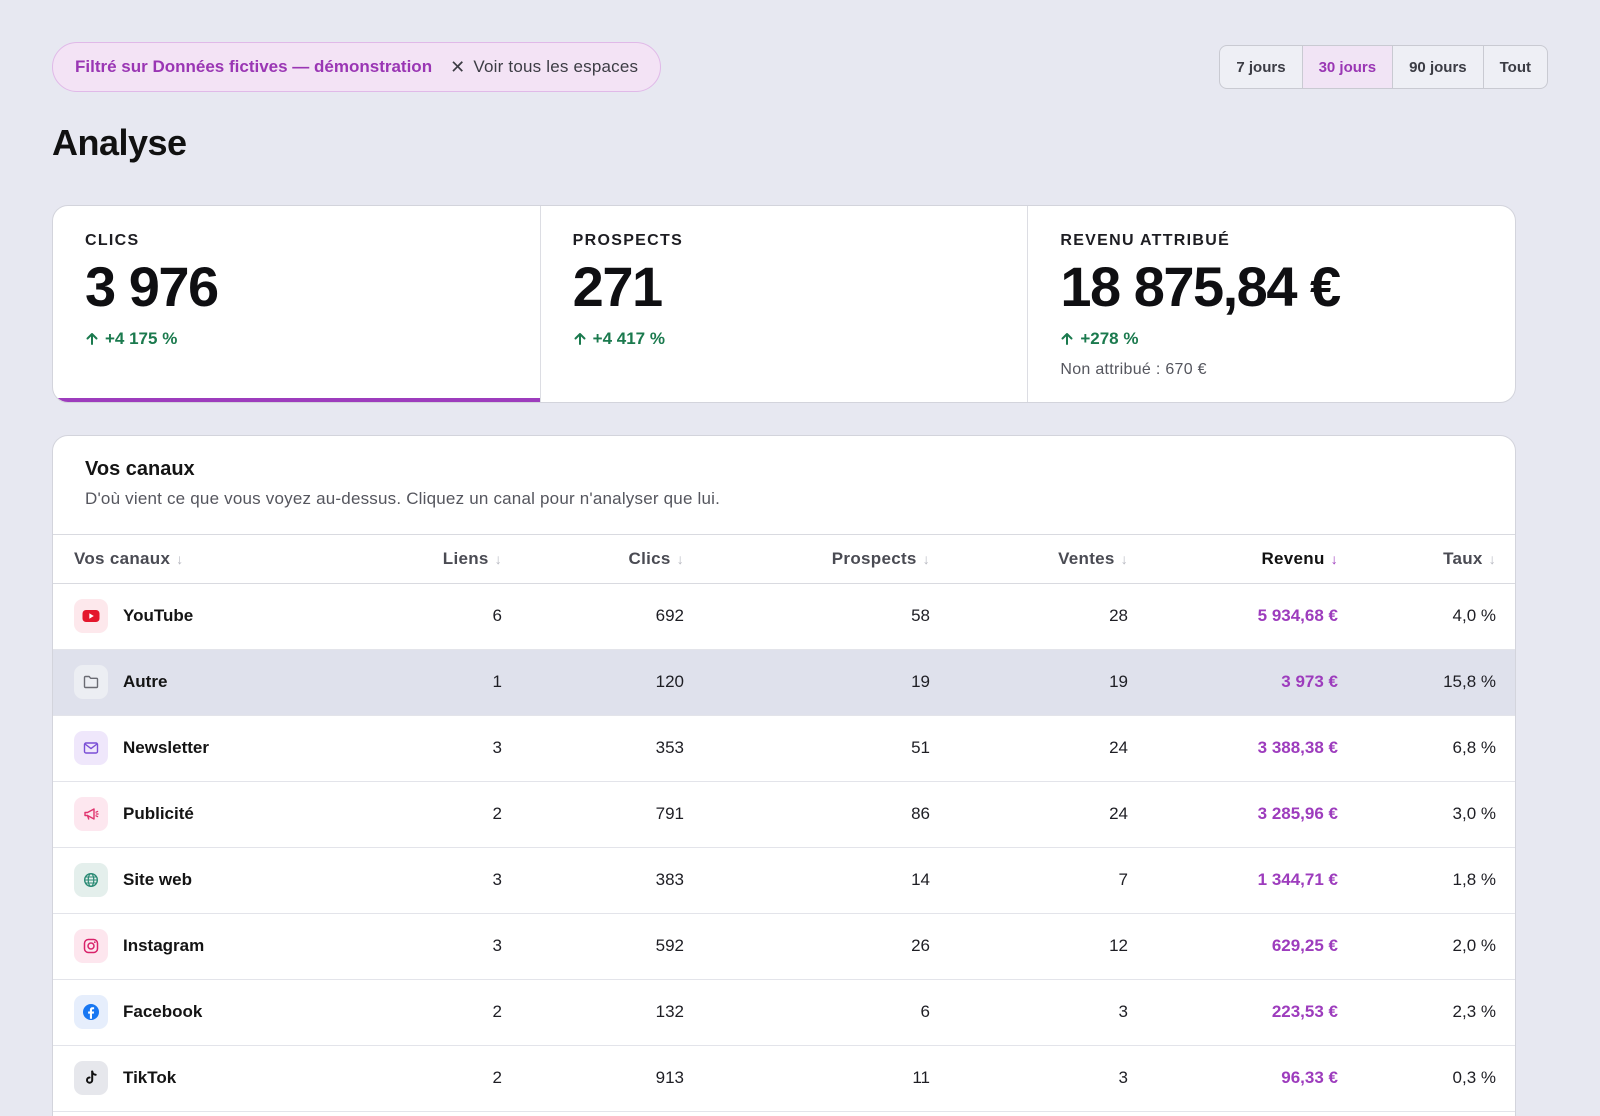  I want to click on clicks-cell: 791, so click(599, 814).